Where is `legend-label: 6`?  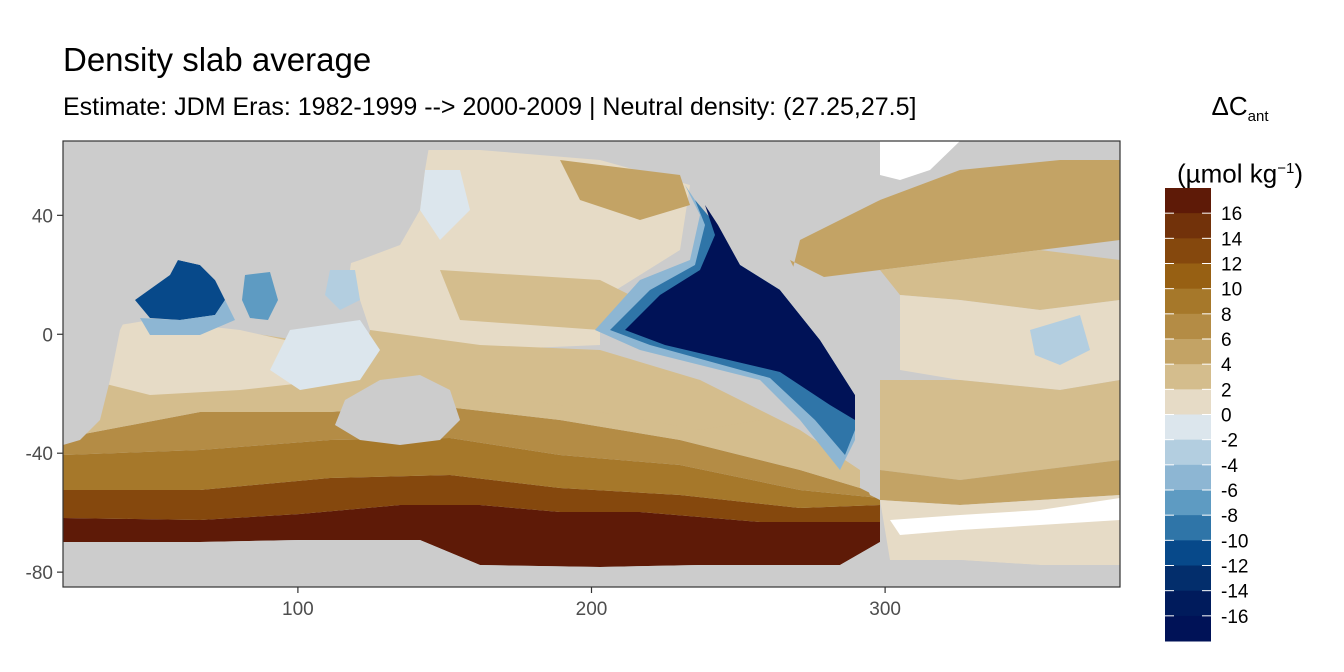 legend-label: 6 is located at coordinates (1226, 340).